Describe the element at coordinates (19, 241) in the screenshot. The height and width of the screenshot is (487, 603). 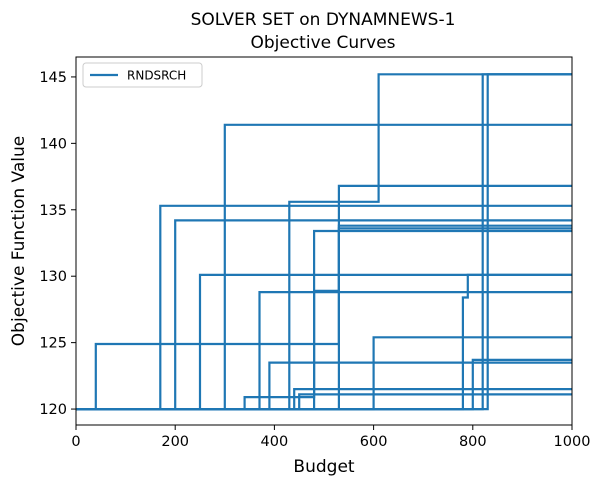
I see `y-axis-label: Objective Function Value` at that location.